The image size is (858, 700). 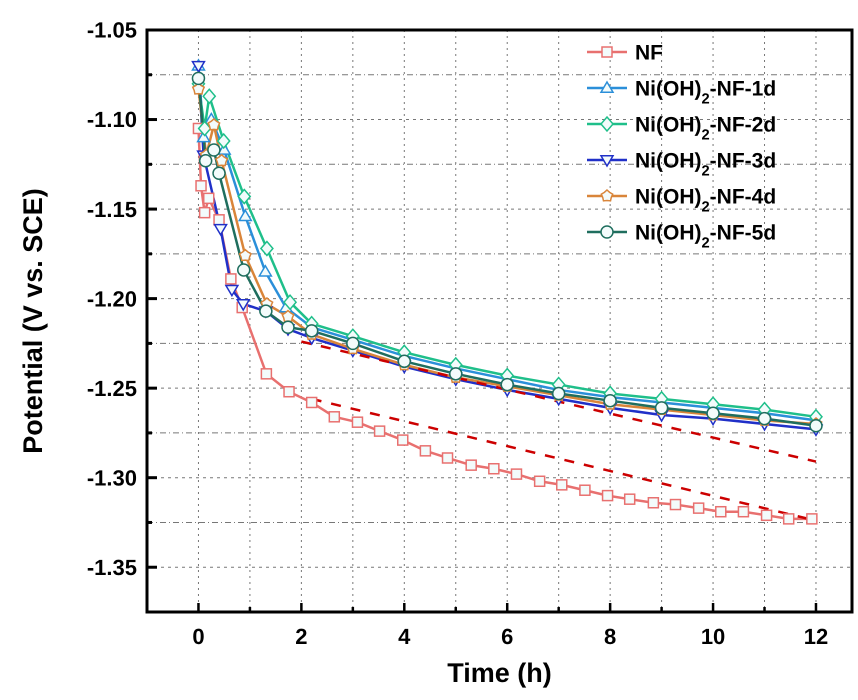 What do you see at coordinates (405, 636) in the screenshot?
I see `x-tick-label: 4` at bounding box center [405, 636].